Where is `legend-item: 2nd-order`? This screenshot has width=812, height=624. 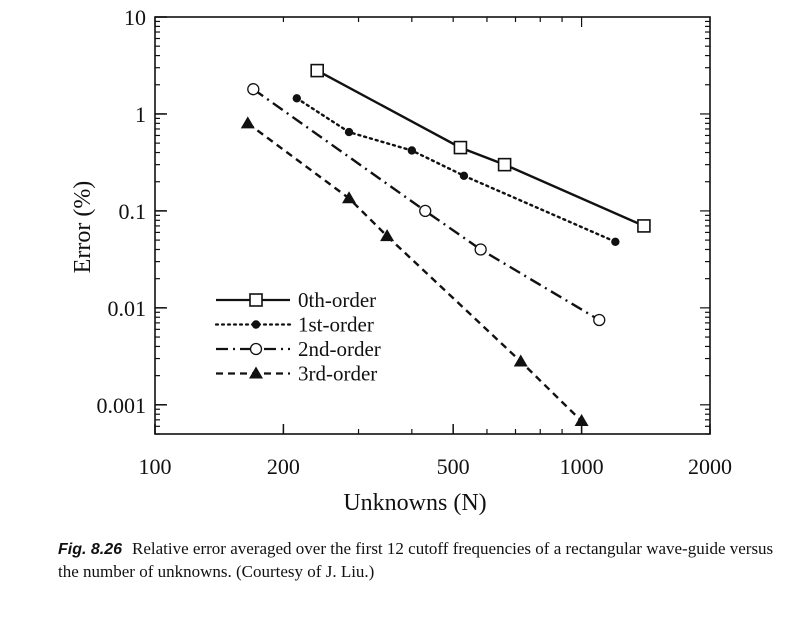 legend-item: 2nd-order is located at coordinates (298, 349).